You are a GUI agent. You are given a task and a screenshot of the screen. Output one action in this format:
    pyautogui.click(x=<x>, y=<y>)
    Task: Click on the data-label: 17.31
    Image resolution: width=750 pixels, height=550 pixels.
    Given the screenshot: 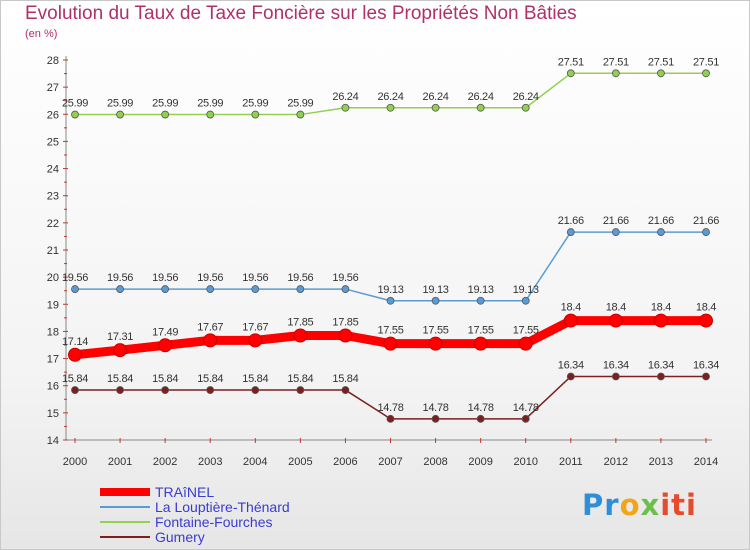 What is the action you would take?
    pyautogui.click(x=120, y=337)
    